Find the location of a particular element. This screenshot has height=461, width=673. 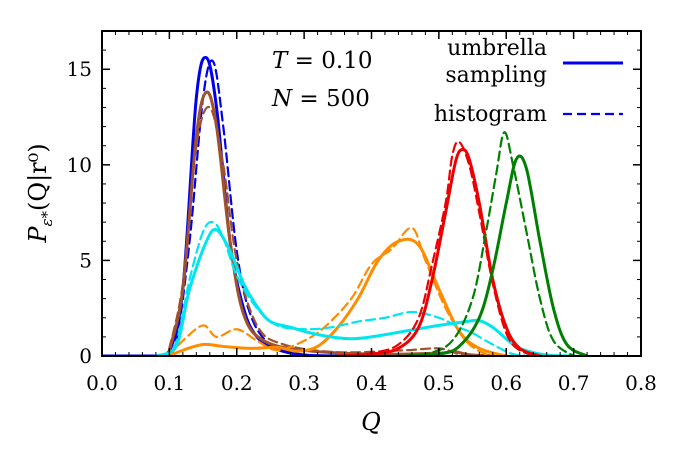

series-line-red-umbrella-sampling is located at coordinates (439, 251).